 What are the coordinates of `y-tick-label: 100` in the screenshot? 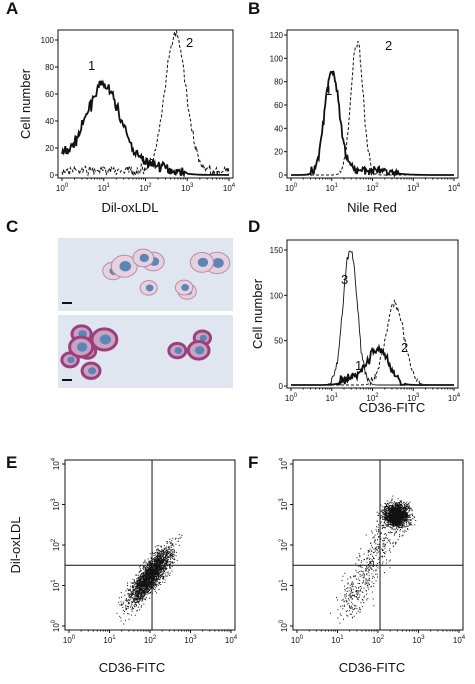 It's located at (48, 40).